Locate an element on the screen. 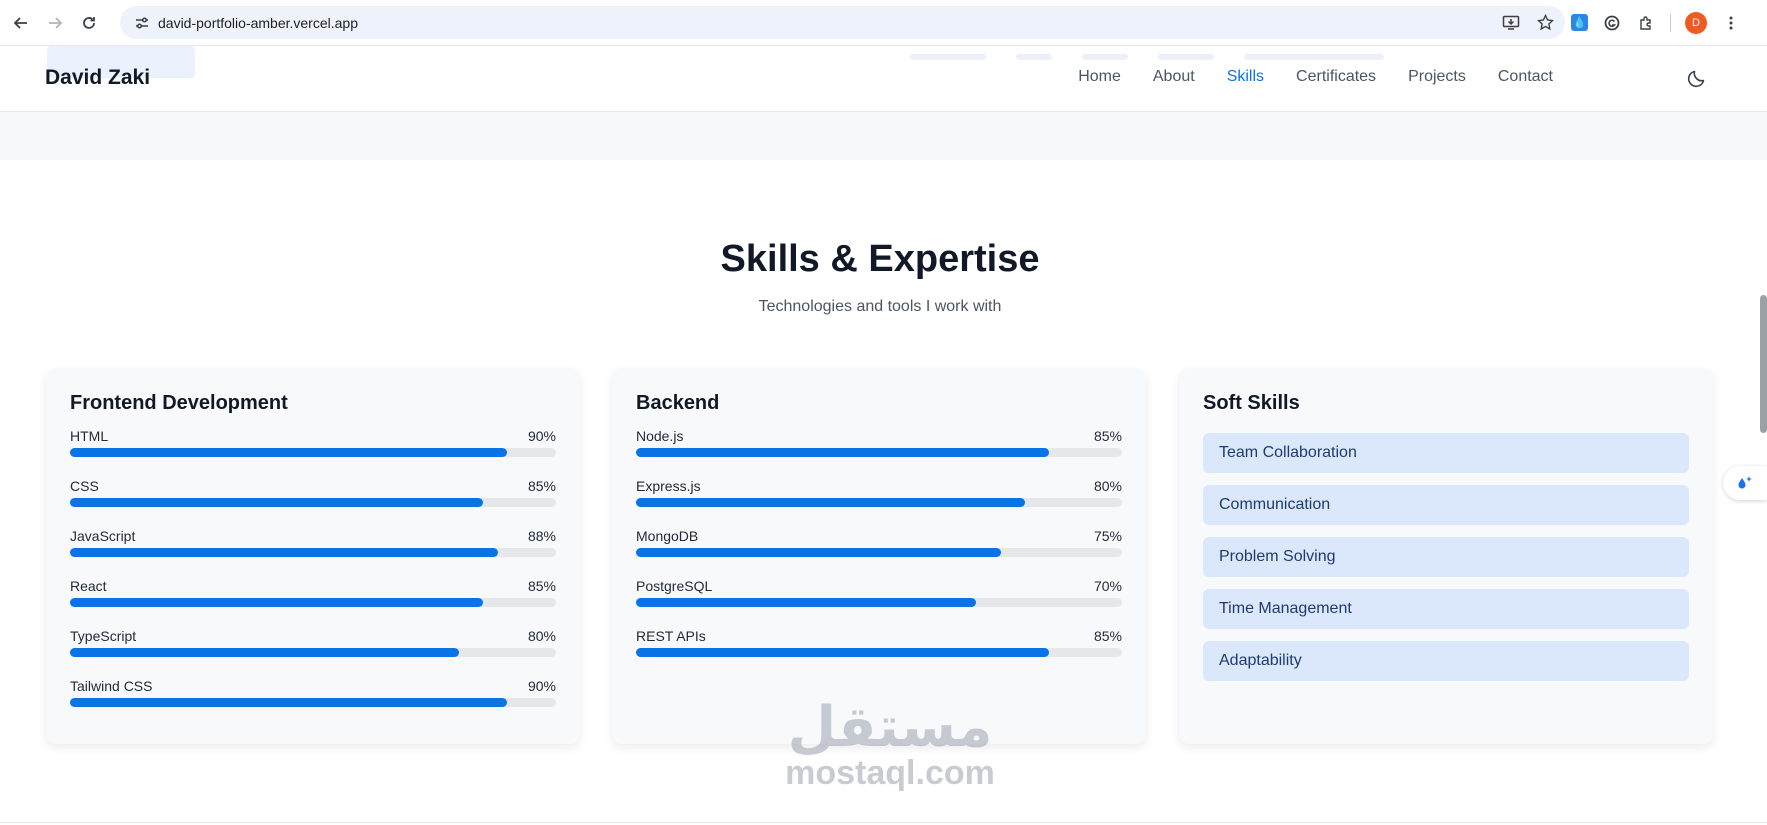  skill-name: JavaScript is located at coordinates (103, 536).